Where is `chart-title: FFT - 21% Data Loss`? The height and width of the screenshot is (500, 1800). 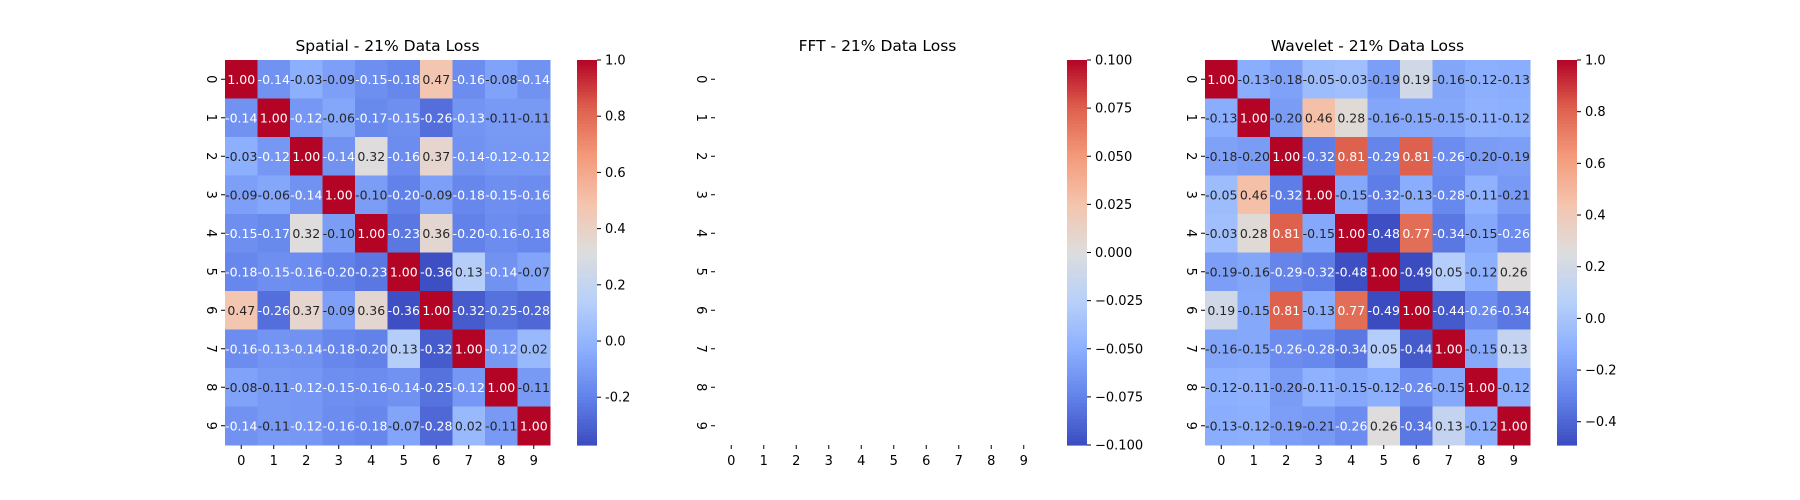
chart-title: FFT - 21% Data Loss is located at coordinates (878, 46).